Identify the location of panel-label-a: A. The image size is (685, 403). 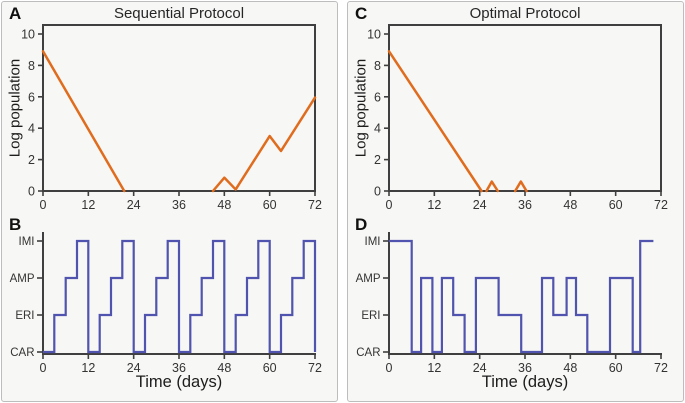
(15, 13).